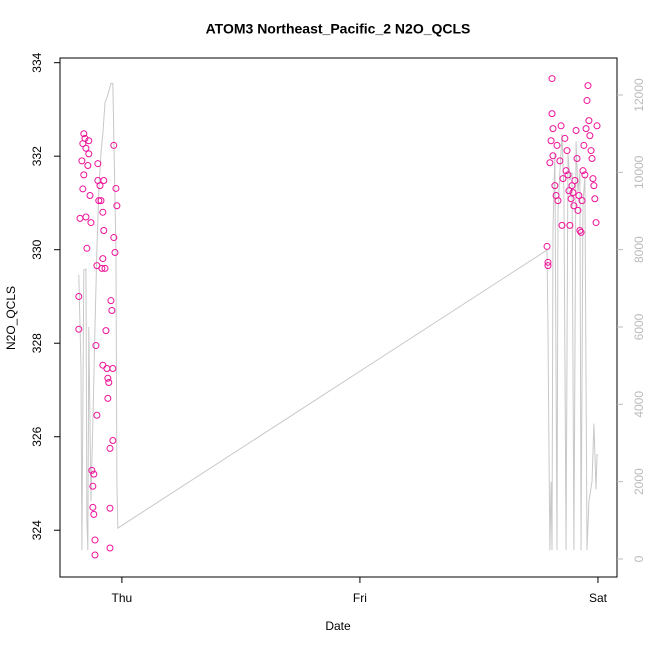  I want to click on y-tick-label: 330, so click(37, 249).